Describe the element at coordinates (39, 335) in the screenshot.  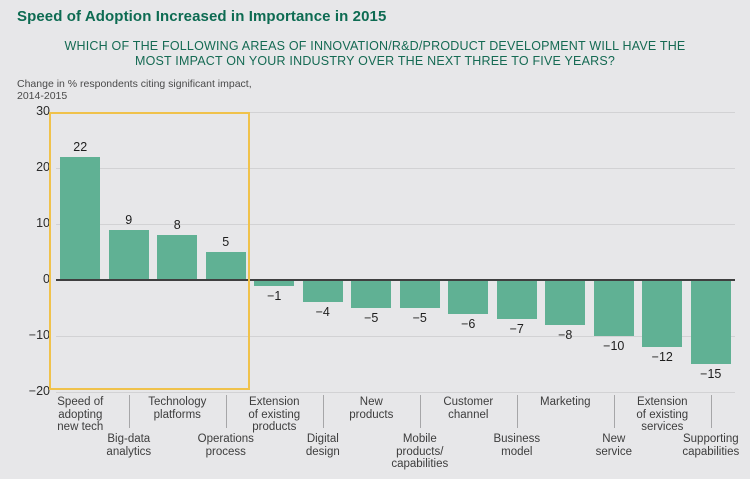
I see `y-axis-tick-label: −10` at that location.